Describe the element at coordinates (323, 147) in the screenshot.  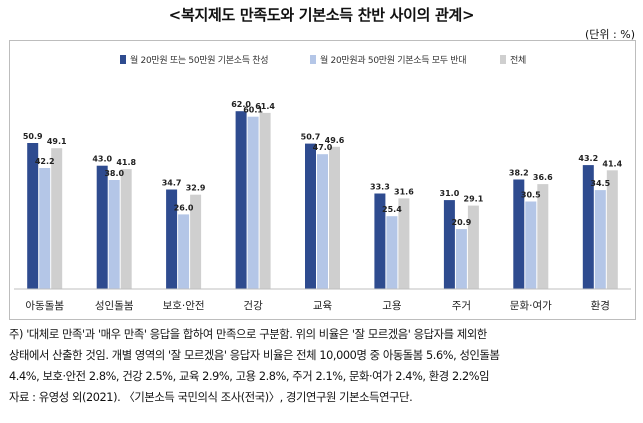
I see `data-label-s2-5: 47.0` at that location.